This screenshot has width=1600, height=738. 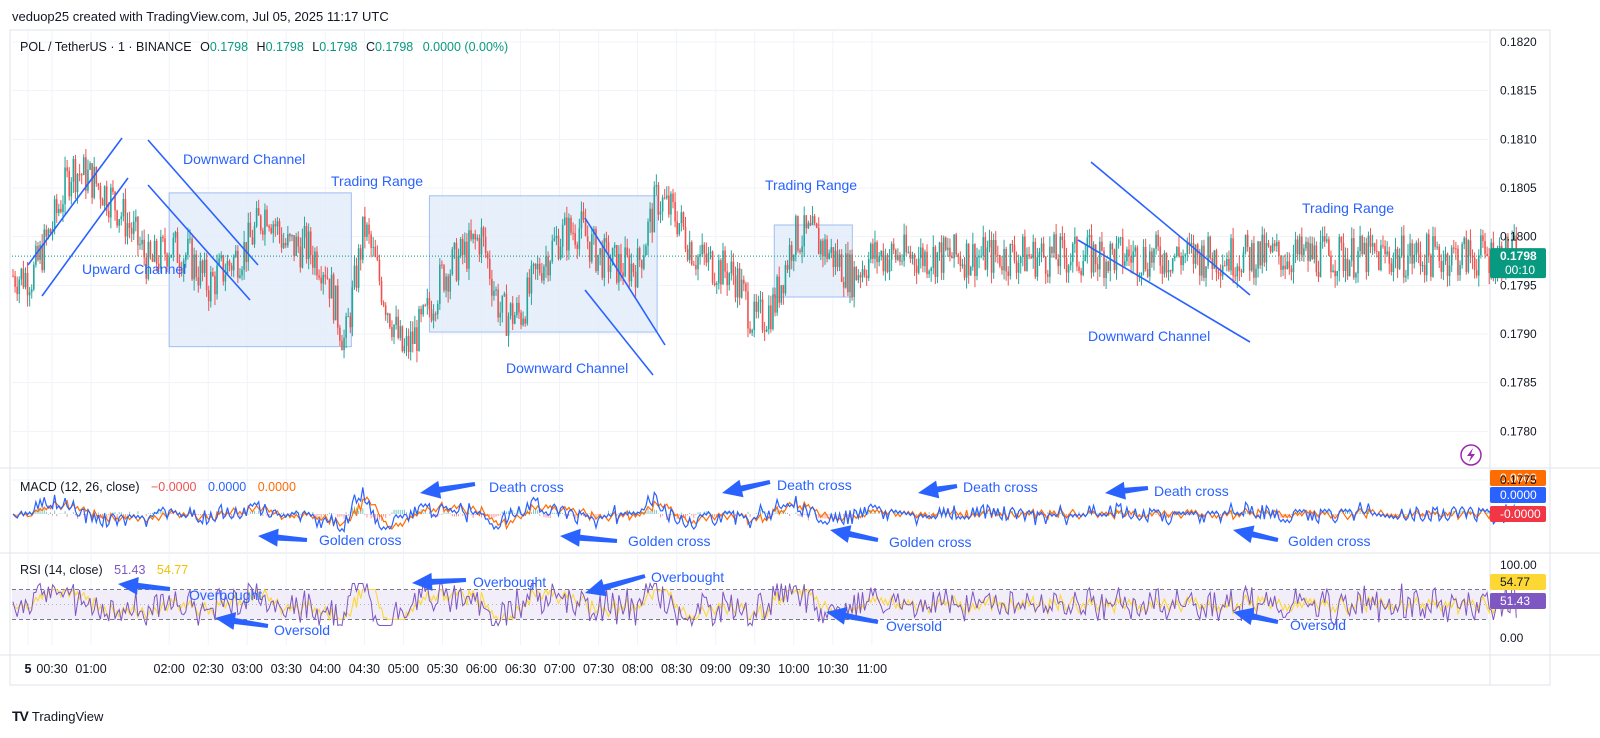 I want to click on footer-brand: TV TradingView, so click(x=57, y=716).